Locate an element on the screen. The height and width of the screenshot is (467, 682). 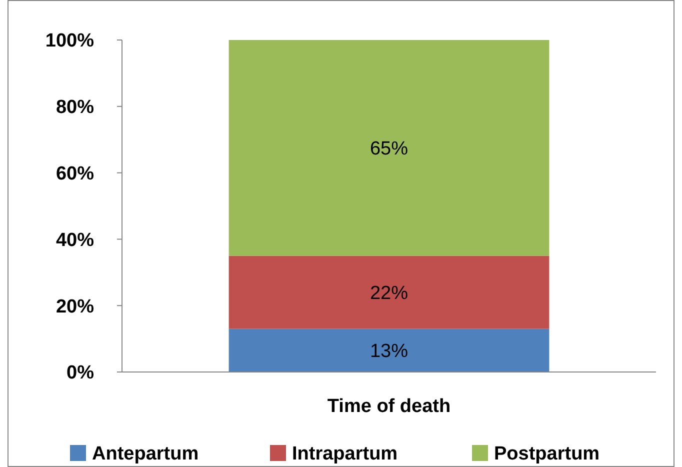
y-tick-label: 0% is located at coordinates (80, 373).